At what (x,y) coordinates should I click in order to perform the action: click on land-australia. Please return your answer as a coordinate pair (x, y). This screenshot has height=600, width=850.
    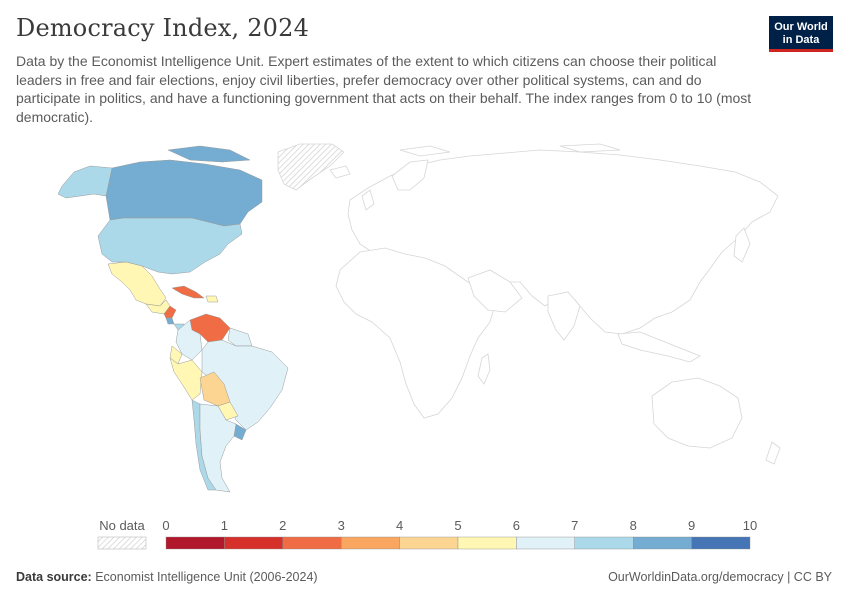
    Looking at the image, I should click on (697, 413).